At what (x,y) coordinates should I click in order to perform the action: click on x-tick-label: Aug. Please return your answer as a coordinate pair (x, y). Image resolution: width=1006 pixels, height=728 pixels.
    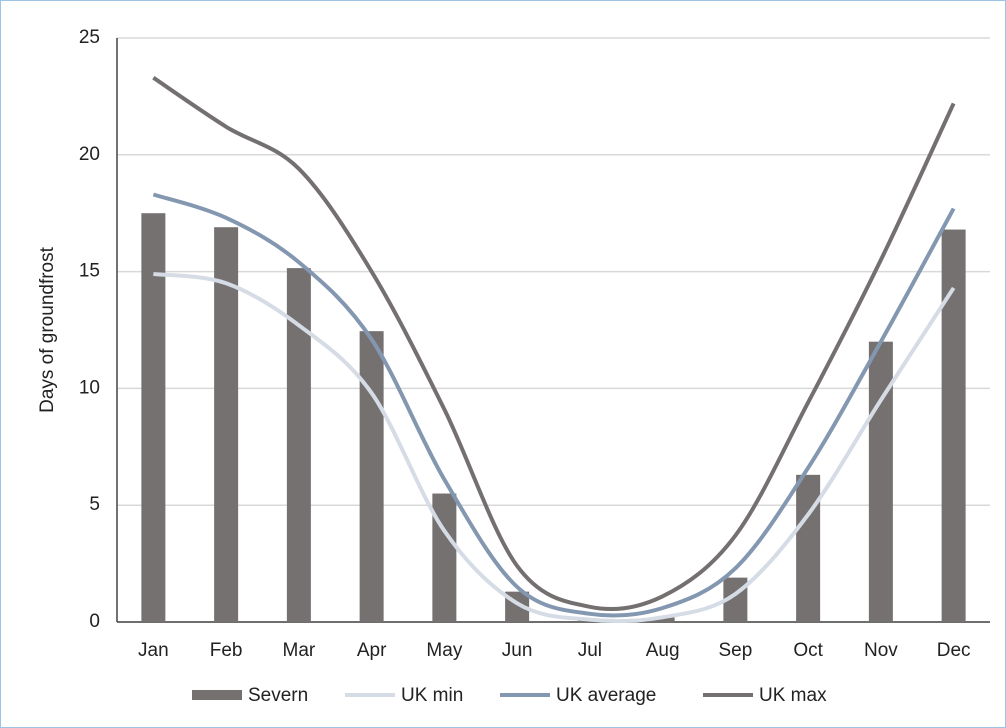
    Looking at the image, I should click on (663, 650).